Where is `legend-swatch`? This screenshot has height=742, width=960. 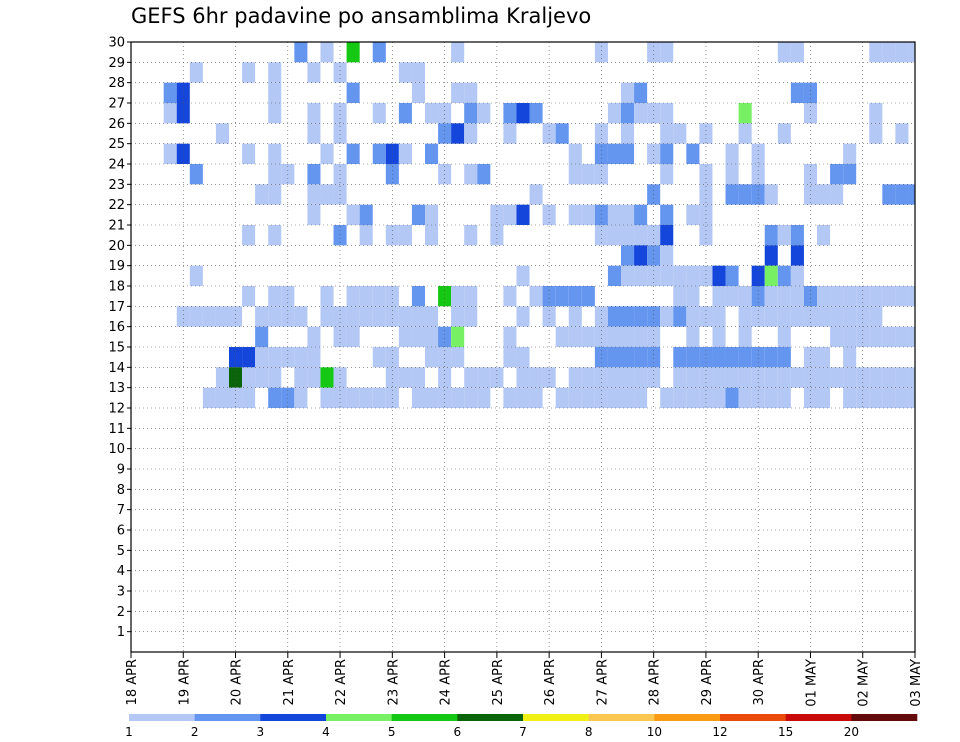 legend-swatch is located at coordinates (753, 717).